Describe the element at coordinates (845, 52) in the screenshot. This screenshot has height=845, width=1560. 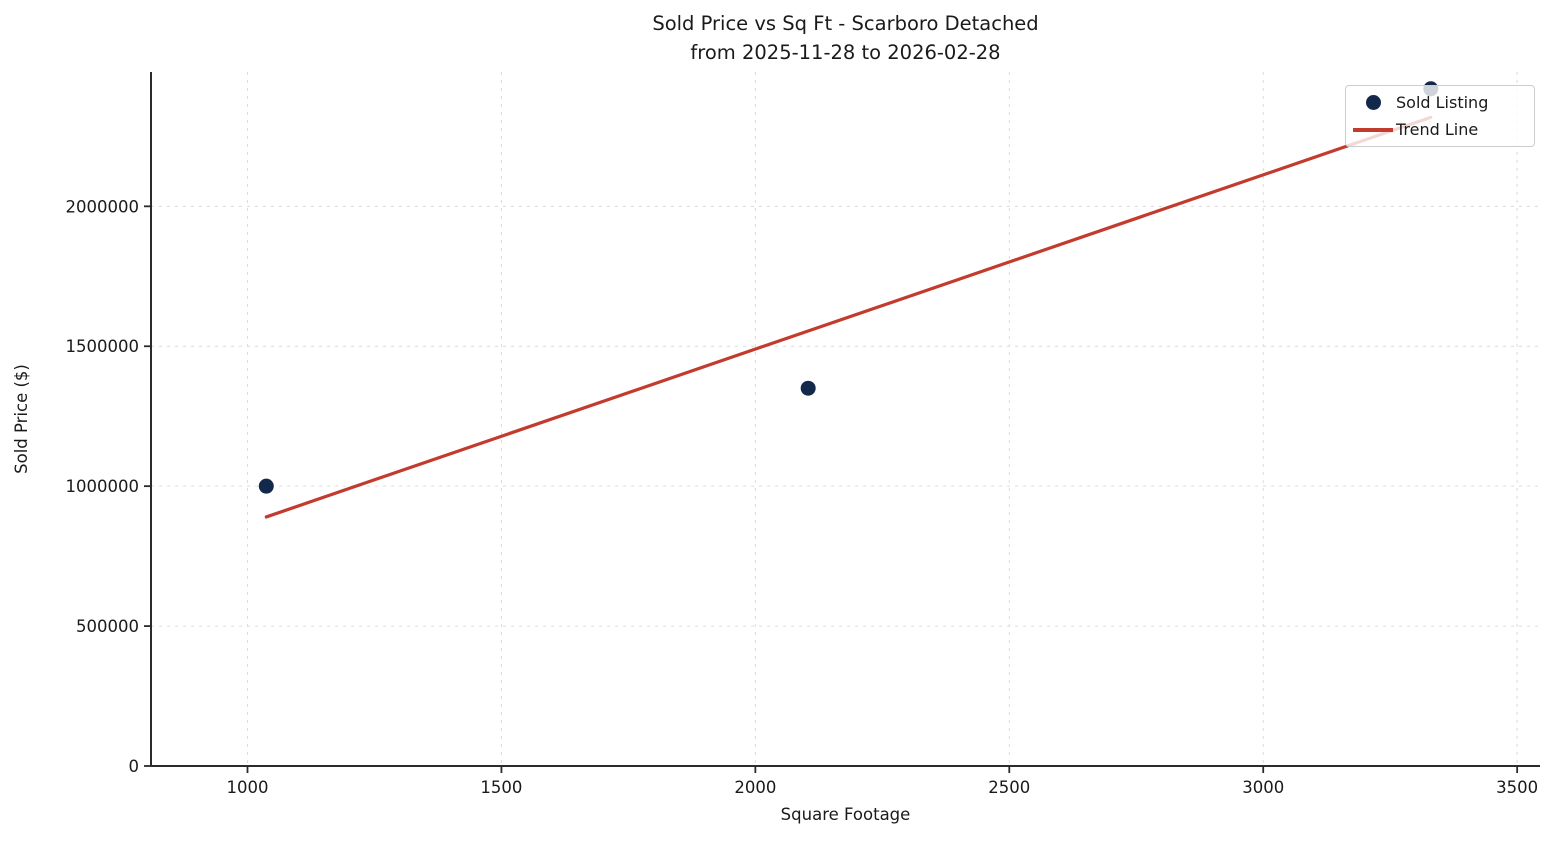
I see `chart-subtitle: from 2025-11-28 to 2026-02-28` at that location.